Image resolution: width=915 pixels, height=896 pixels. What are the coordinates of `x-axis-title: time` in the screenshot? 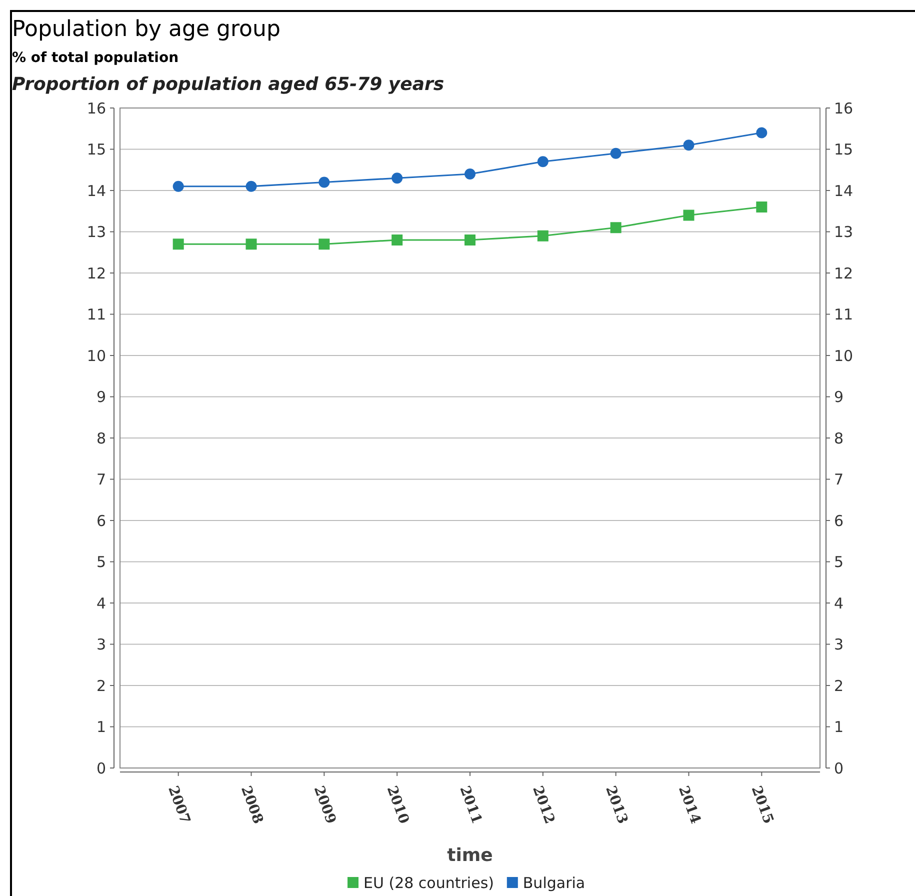 It's located at (470, 855).